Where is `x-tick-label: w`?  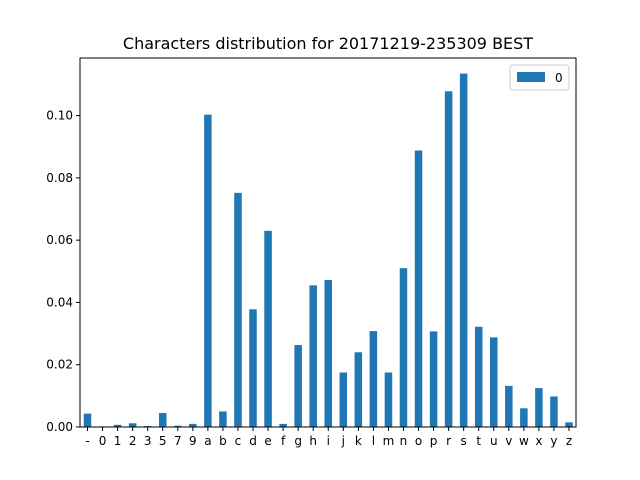
x-tick-label: w is located at coordinates (524, 441).